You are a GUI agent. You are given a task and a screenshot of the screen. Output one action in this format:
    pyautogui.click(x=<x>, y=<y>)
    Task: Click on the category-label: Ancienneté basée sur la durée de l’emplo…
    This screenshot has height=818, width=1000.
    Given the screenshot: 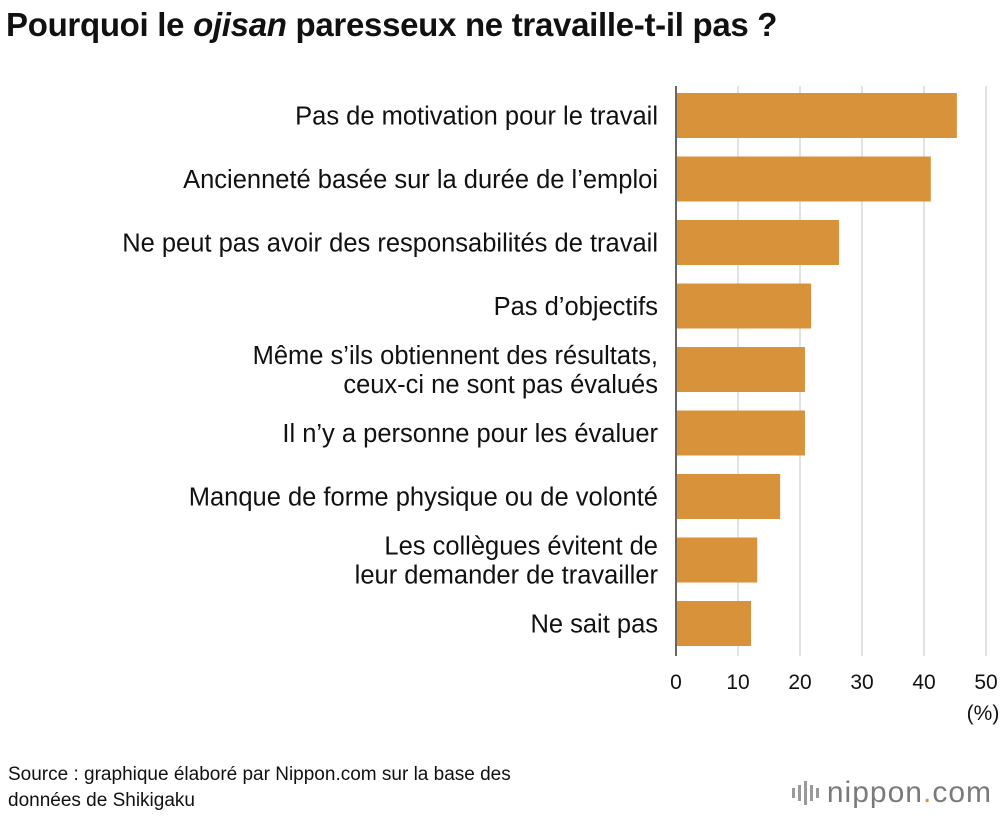 What is the action you would take?
    pyautogui.click(x=420, y=180)
    